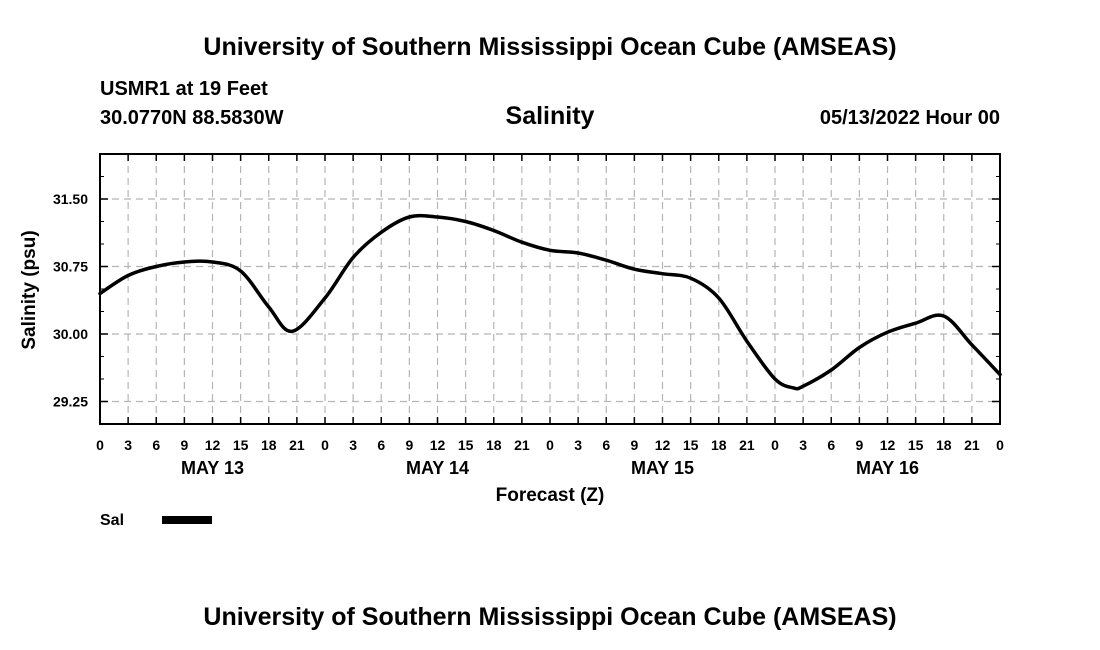 This screenshot has height=650, width=1100. What do you see at coordinates (550, 495) in the screenshot?
I see `x-axis-label: Forecast (Z)` at bounding box center [550, 495].